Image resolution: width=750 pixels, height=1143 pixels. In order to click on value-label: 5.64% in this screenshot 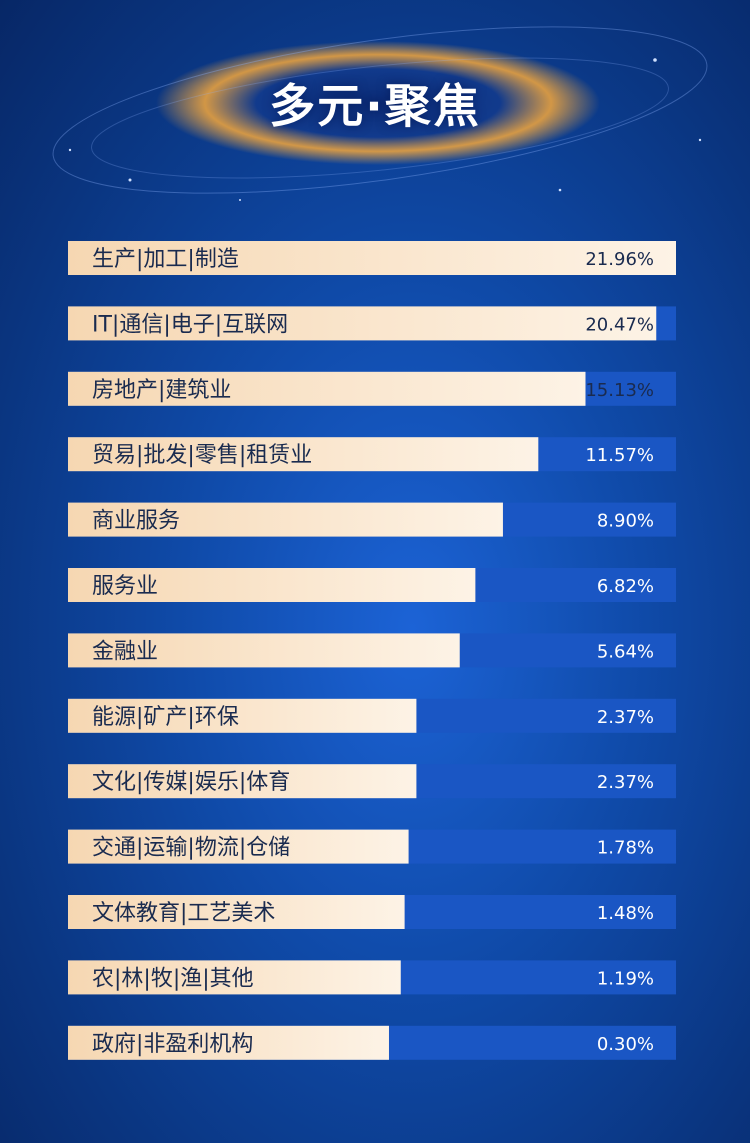, I will do `click(625, 651)`.